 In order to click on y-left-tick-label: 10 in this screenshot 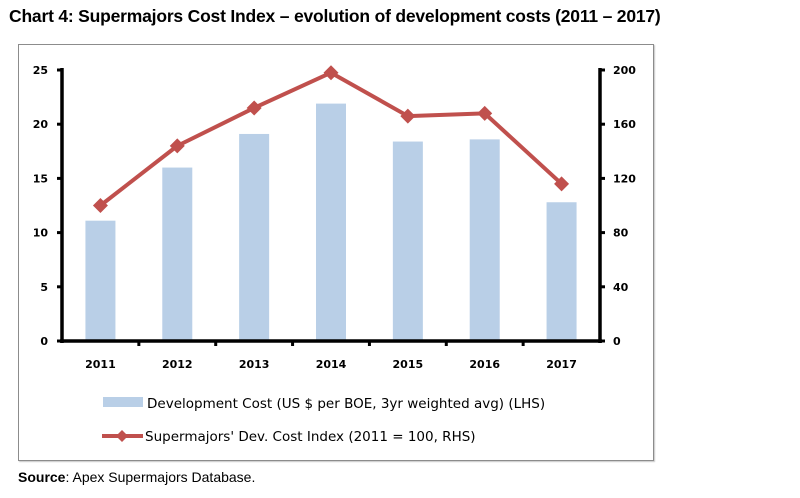, I will do `click(41, 233)`.